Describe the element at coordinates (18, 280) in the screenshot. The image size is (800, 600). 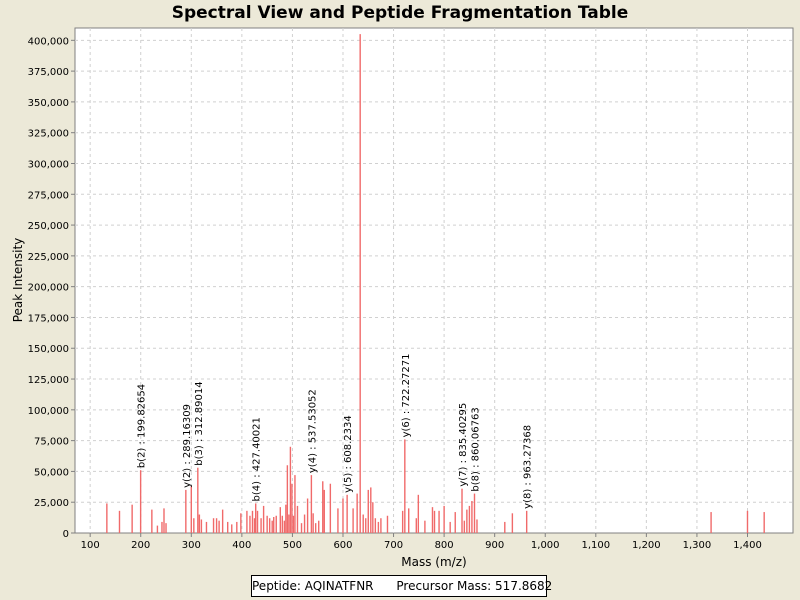
I see `y-axis-label: Peak Intensity` at that location.